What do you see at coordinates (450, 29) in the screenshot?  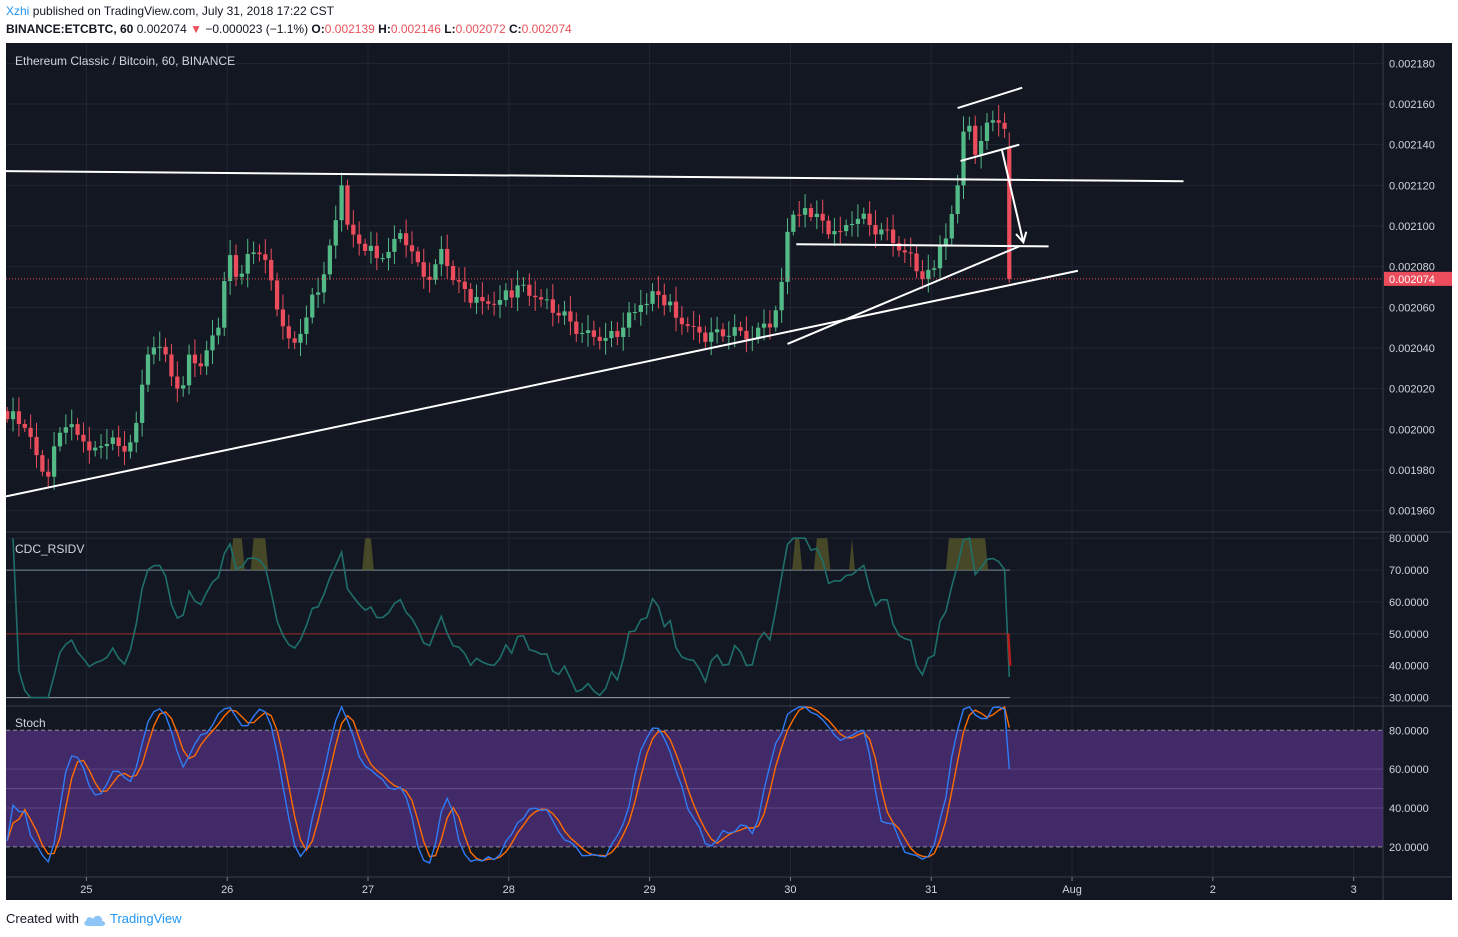 I see `low-label: L:` at bounding box center [450, 29].